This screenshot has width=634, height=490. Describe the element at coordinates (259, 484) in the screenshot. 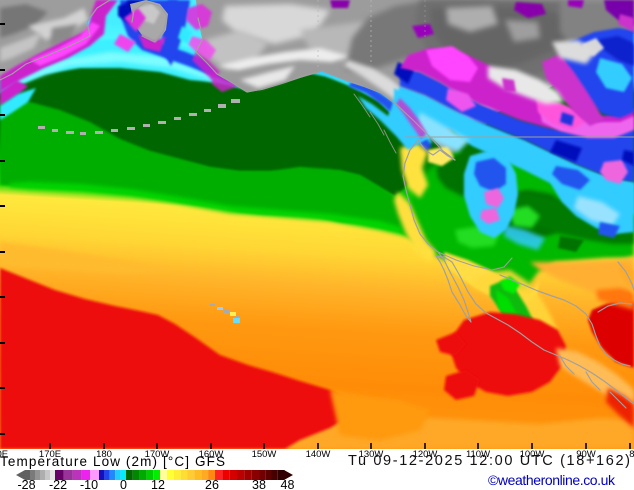

I see `svg-text: 38` at that location.